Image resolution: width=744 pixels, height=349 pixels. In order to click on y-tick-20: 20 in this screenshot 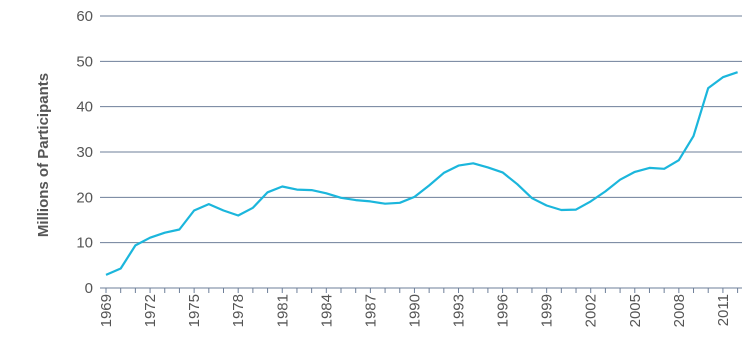, I will do `click(84, 197)`.